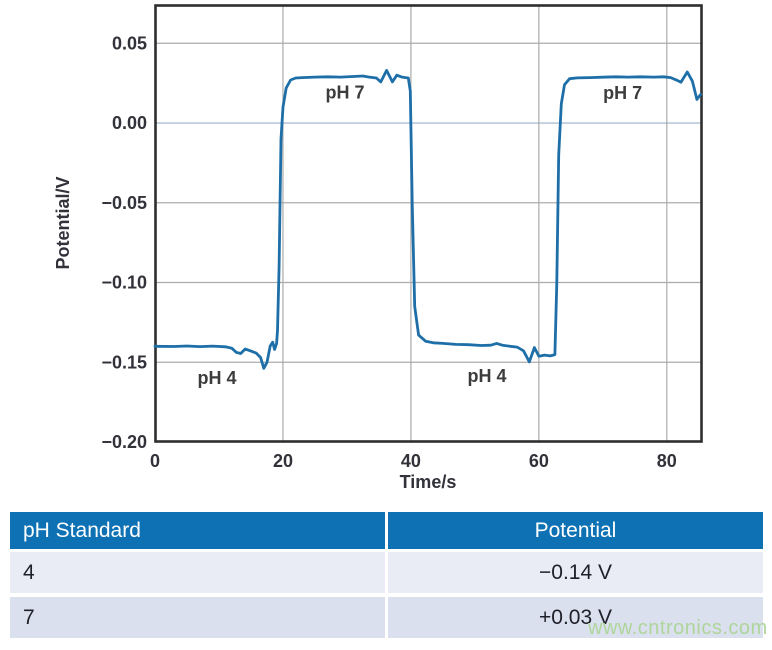  Describe the element at coordinates (155, 461) in the screenshot. I see `x-tick-label: 0` at that location.